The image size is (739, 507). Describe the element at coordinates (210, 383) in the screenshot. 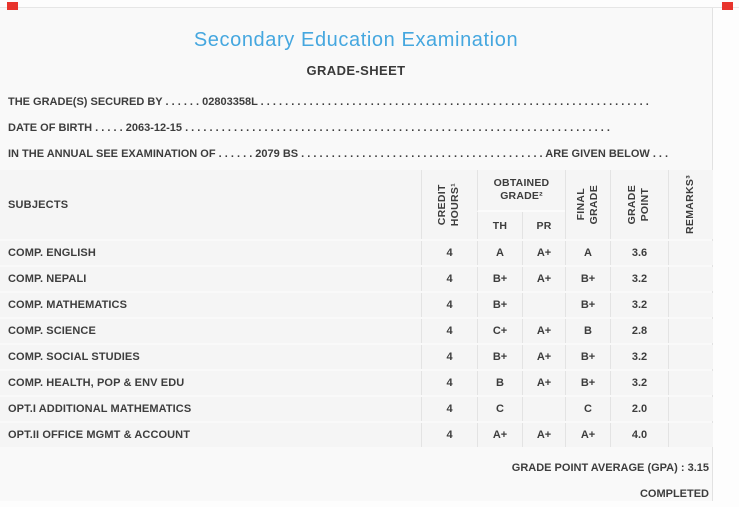

I see `cell-subject: COMP. HEALTH, POP & ENV EDU` at that location.